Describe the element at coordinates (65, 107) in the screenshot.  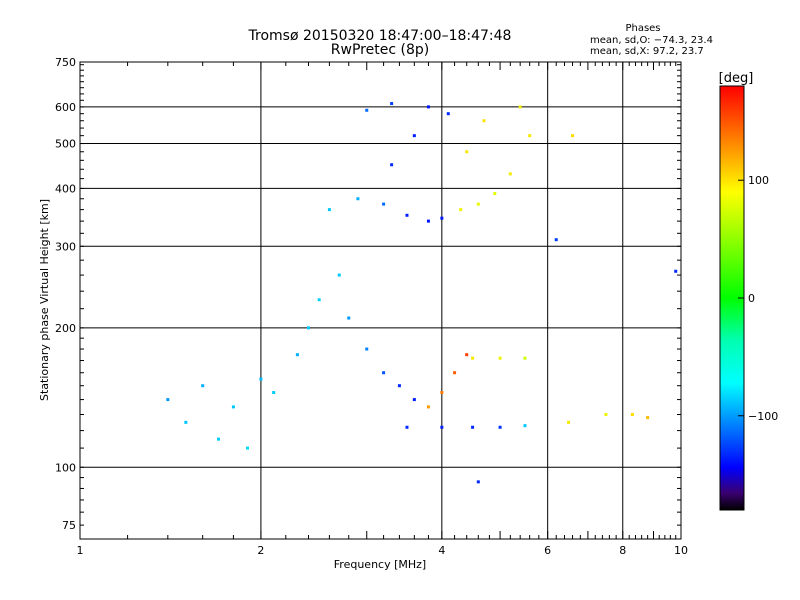
I see `y-tick-label: 600` at that location.